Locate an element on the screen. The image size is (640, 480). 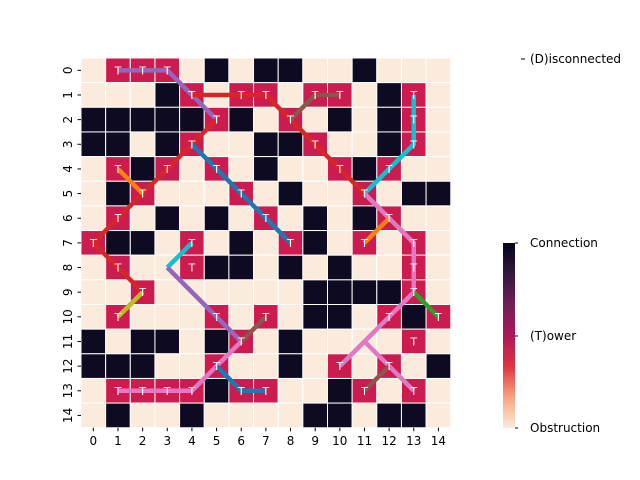
legend: (D)isconnected is located at coordinates (571, 59).